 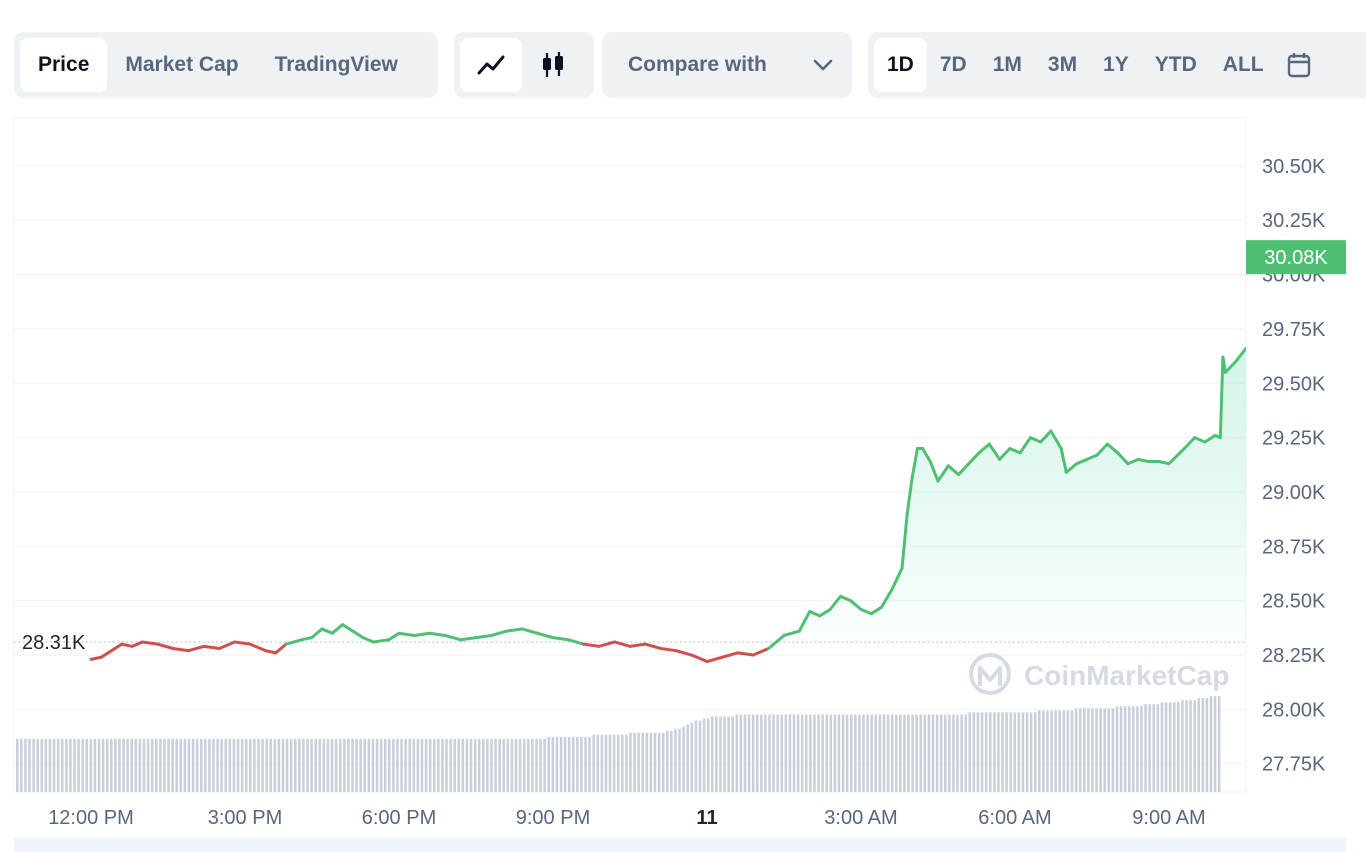 I want to click on range-tab-3m: 3M, so click(x=1062, y=64).